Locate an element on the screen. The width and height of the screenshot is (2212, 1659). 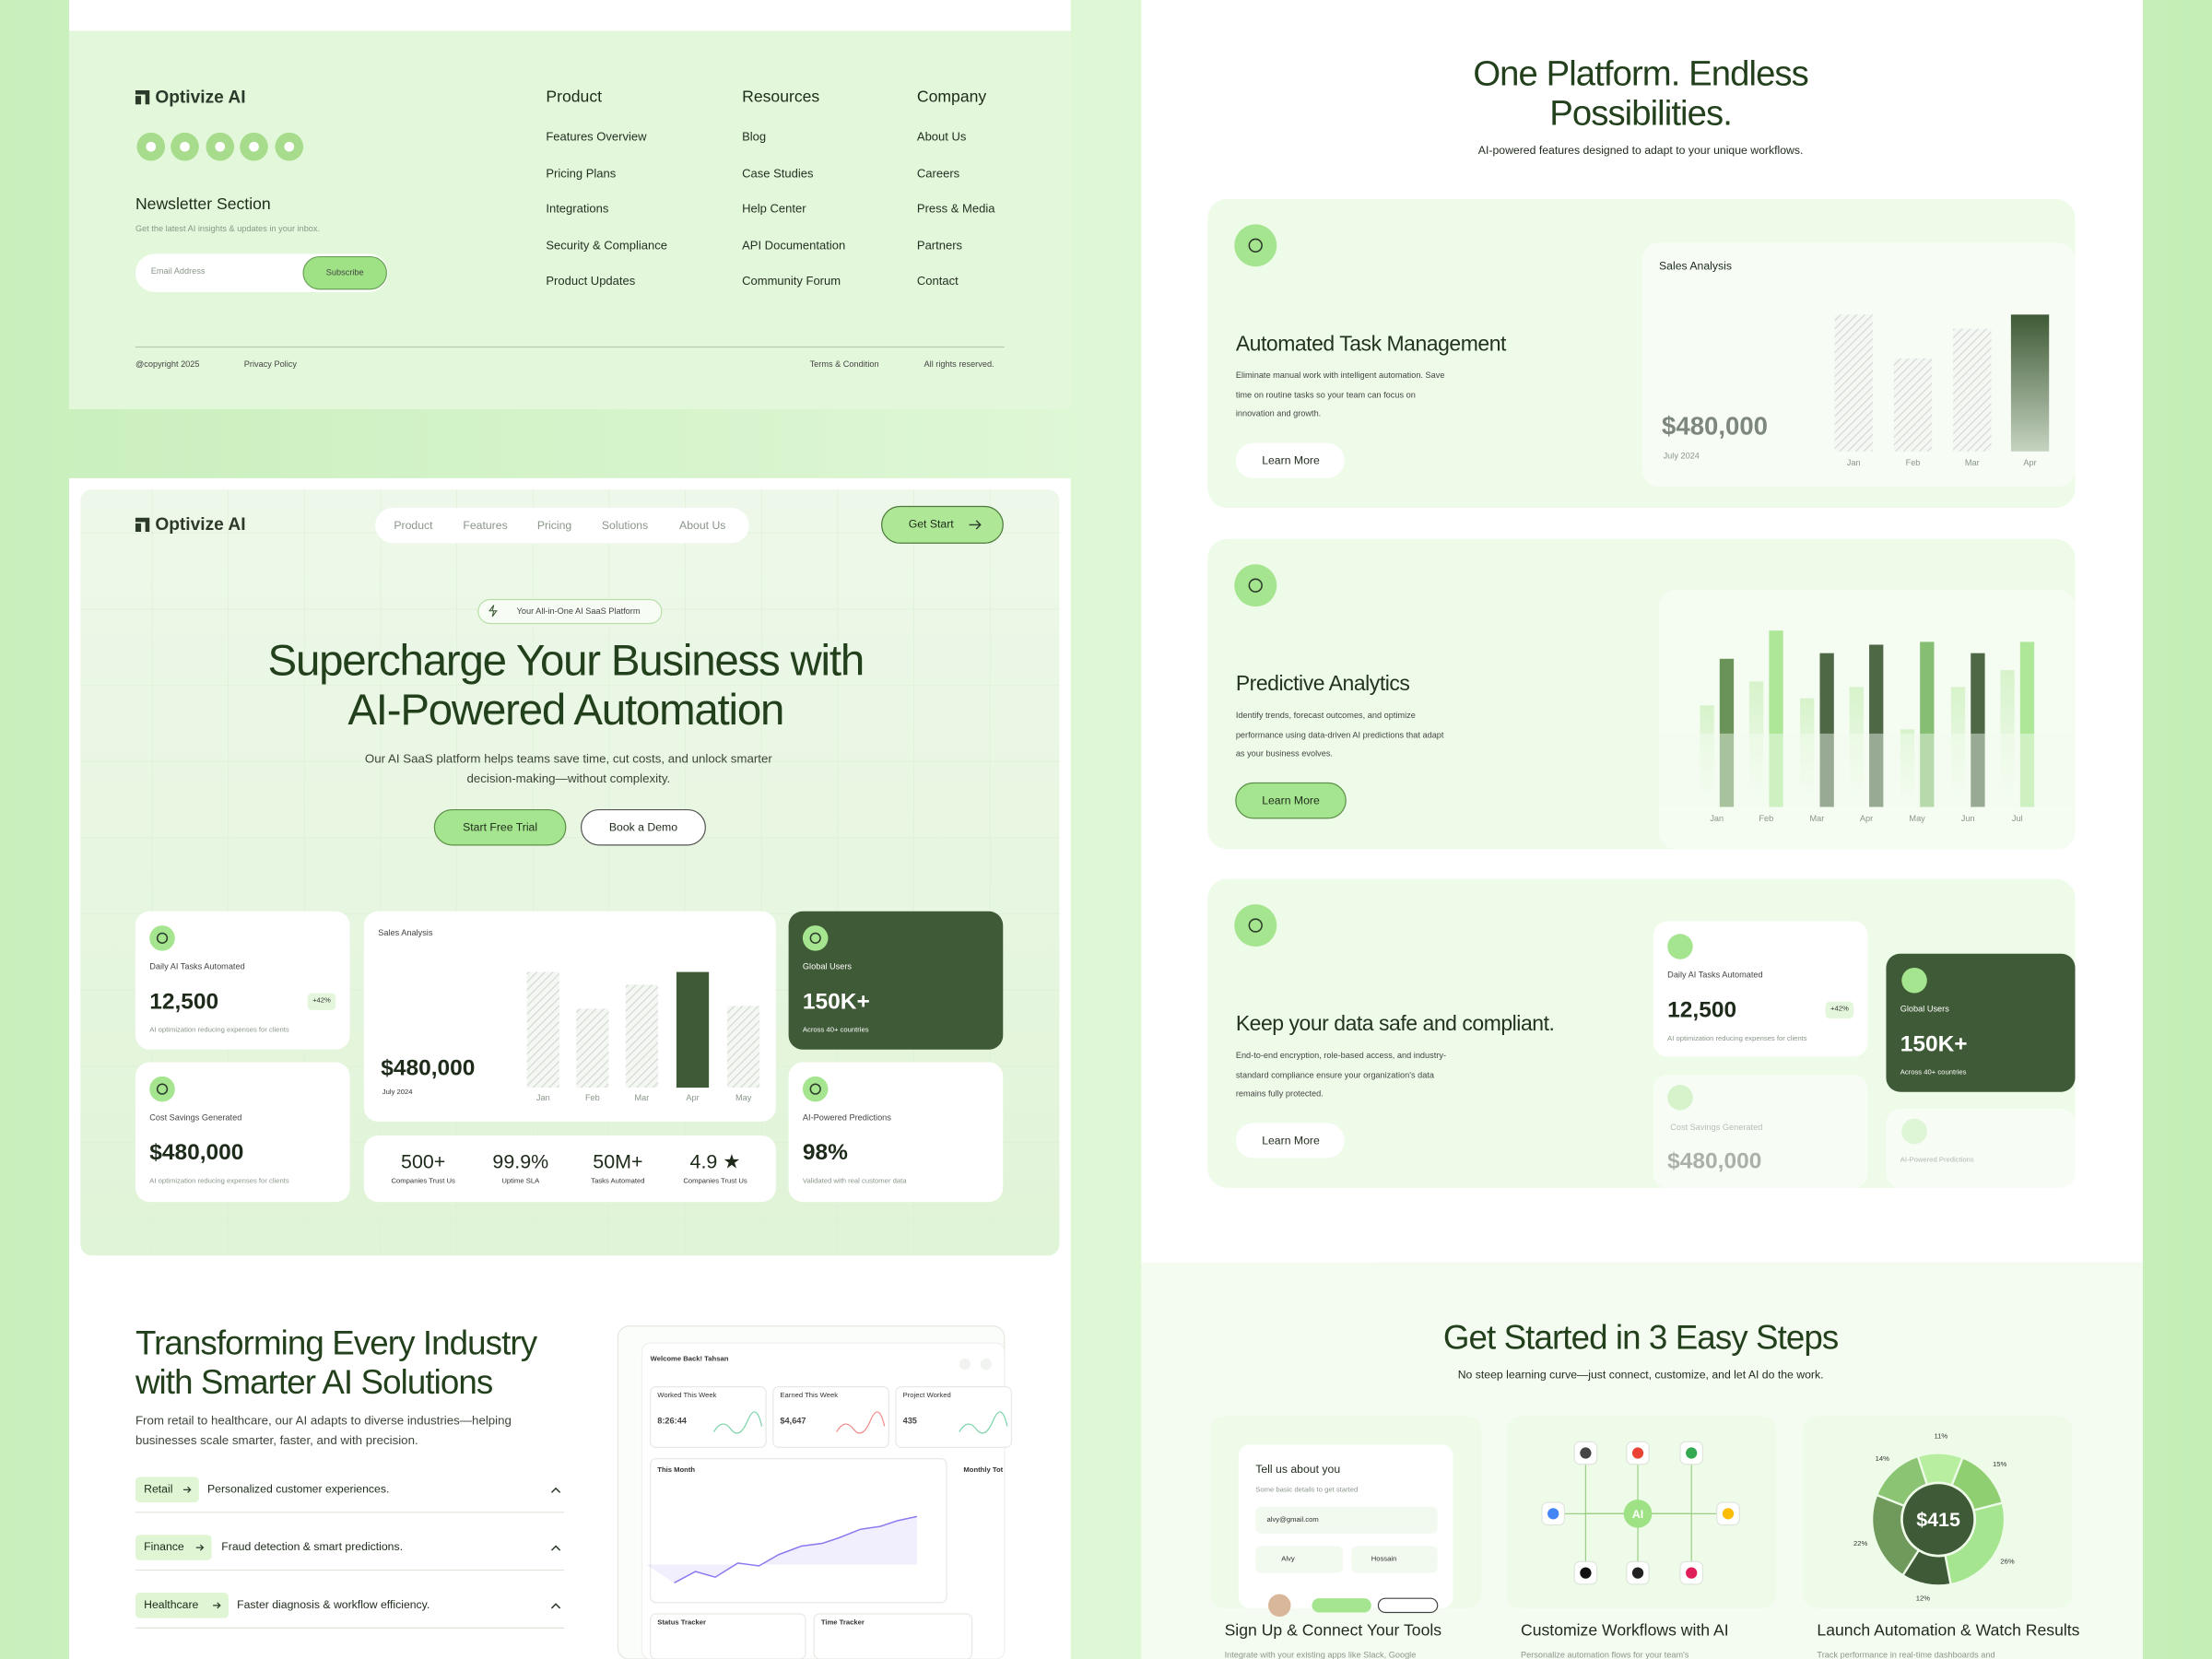
donut-hole is located at coordinates (1938, 1519).